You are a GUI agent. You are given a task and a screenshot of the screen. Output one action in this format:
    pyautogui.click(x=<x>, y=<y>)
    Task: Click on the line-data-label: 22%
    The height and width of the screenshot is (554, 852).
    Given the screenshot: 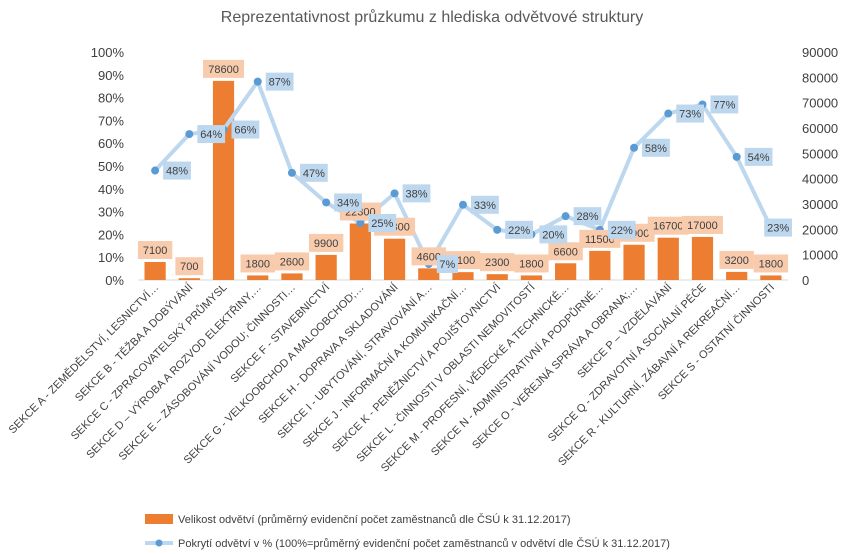 What is the action you would take?
    pyautogui.click(x=519, y=231)
    